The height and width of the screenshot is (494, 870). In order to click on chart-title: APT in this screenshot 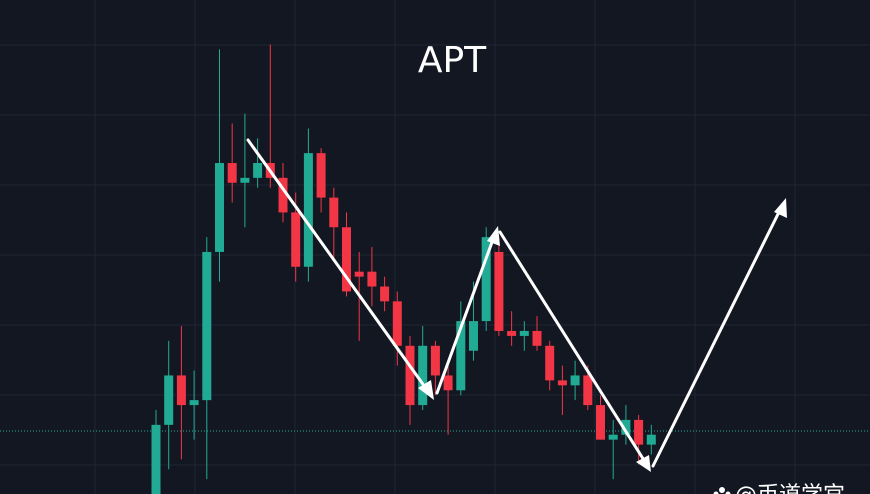, I will do `click(452, 60)`.